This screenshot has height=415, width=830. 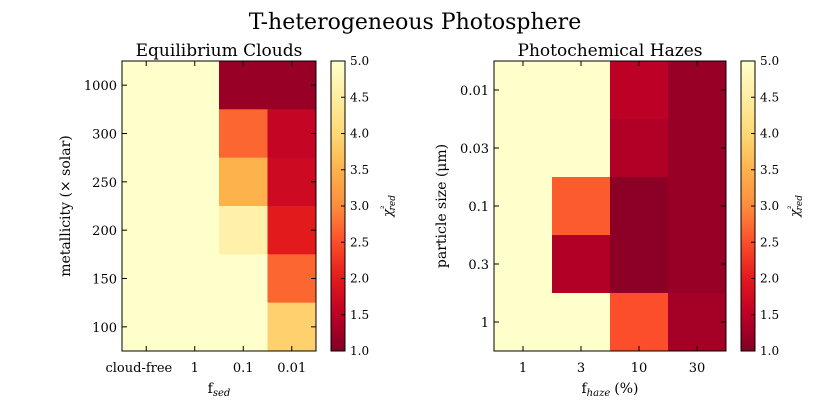 I want to click on x-tick-label: 1, so click(x=523, y=368).